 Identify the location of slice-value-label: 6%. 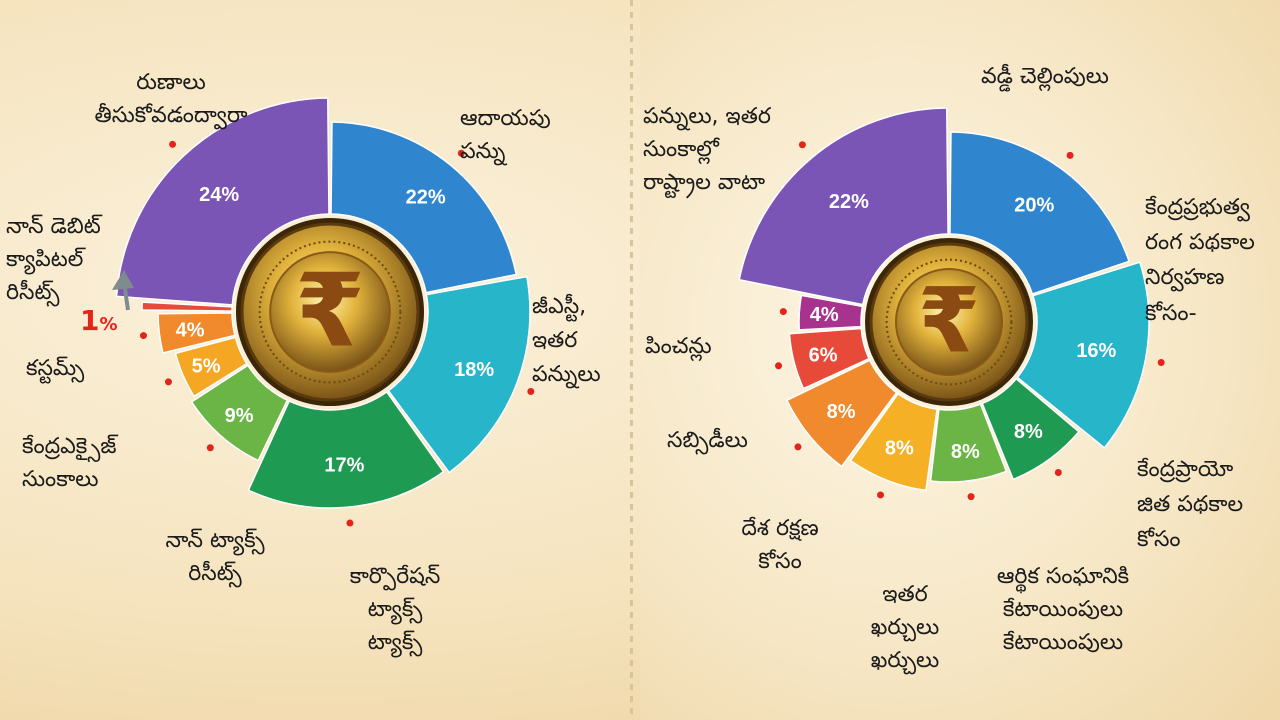
(823, 355).